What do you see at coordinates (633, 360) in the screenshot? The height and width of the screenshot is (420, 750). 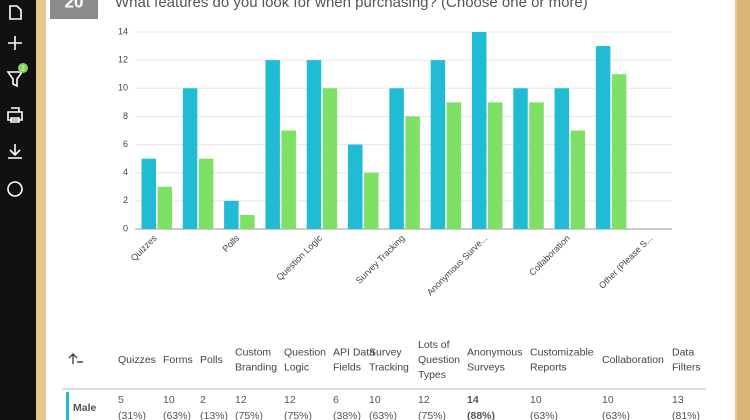 I see `column-header: Collaboration` at bounding box center [633, 360].